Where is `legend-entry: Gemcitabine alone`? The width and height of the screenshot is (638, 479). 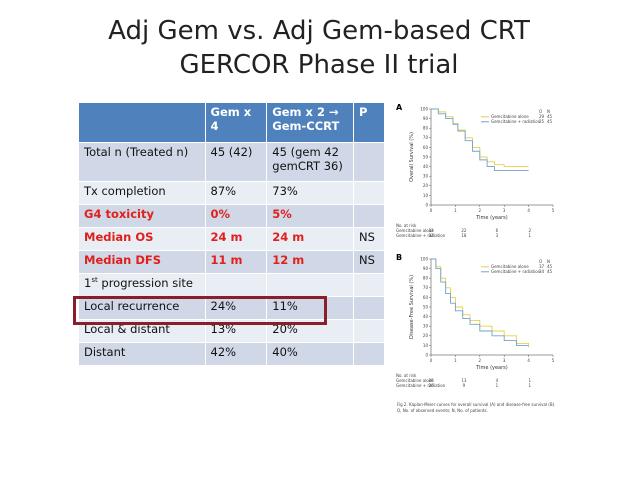
legend-entry: Gemcitabine alone is located at coordinates (510, 116).